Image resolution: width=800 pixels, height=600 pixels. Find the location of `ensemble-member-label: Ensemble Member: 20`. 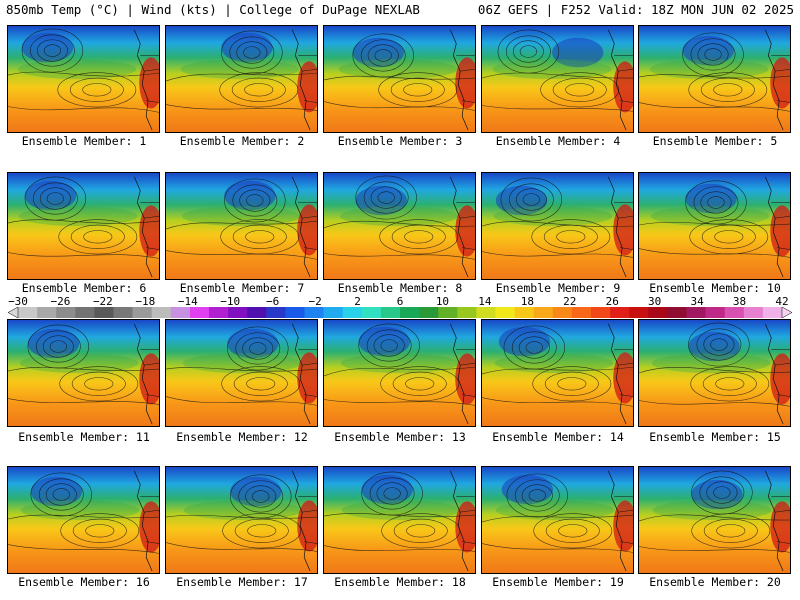

ensemble-member-label: Ensemble Member: 20 is located at coordinates (715, 582).